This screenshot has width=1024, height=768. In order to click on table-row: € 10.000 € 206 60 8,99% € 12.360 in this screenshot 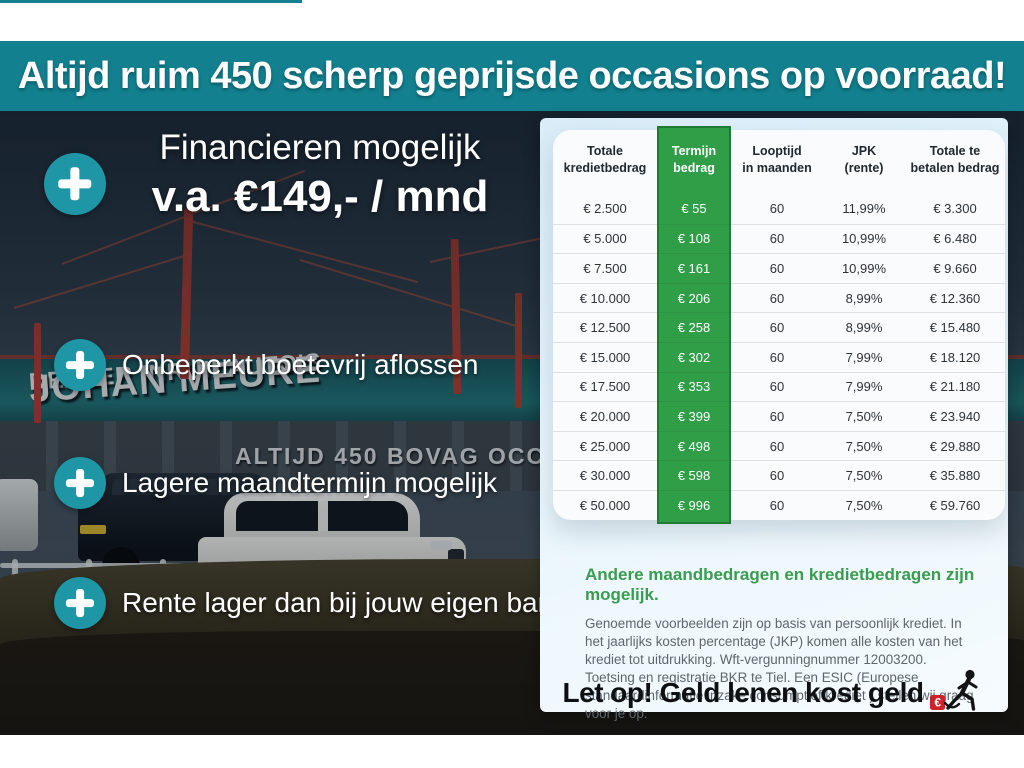, I will do `click(779, 297)`.